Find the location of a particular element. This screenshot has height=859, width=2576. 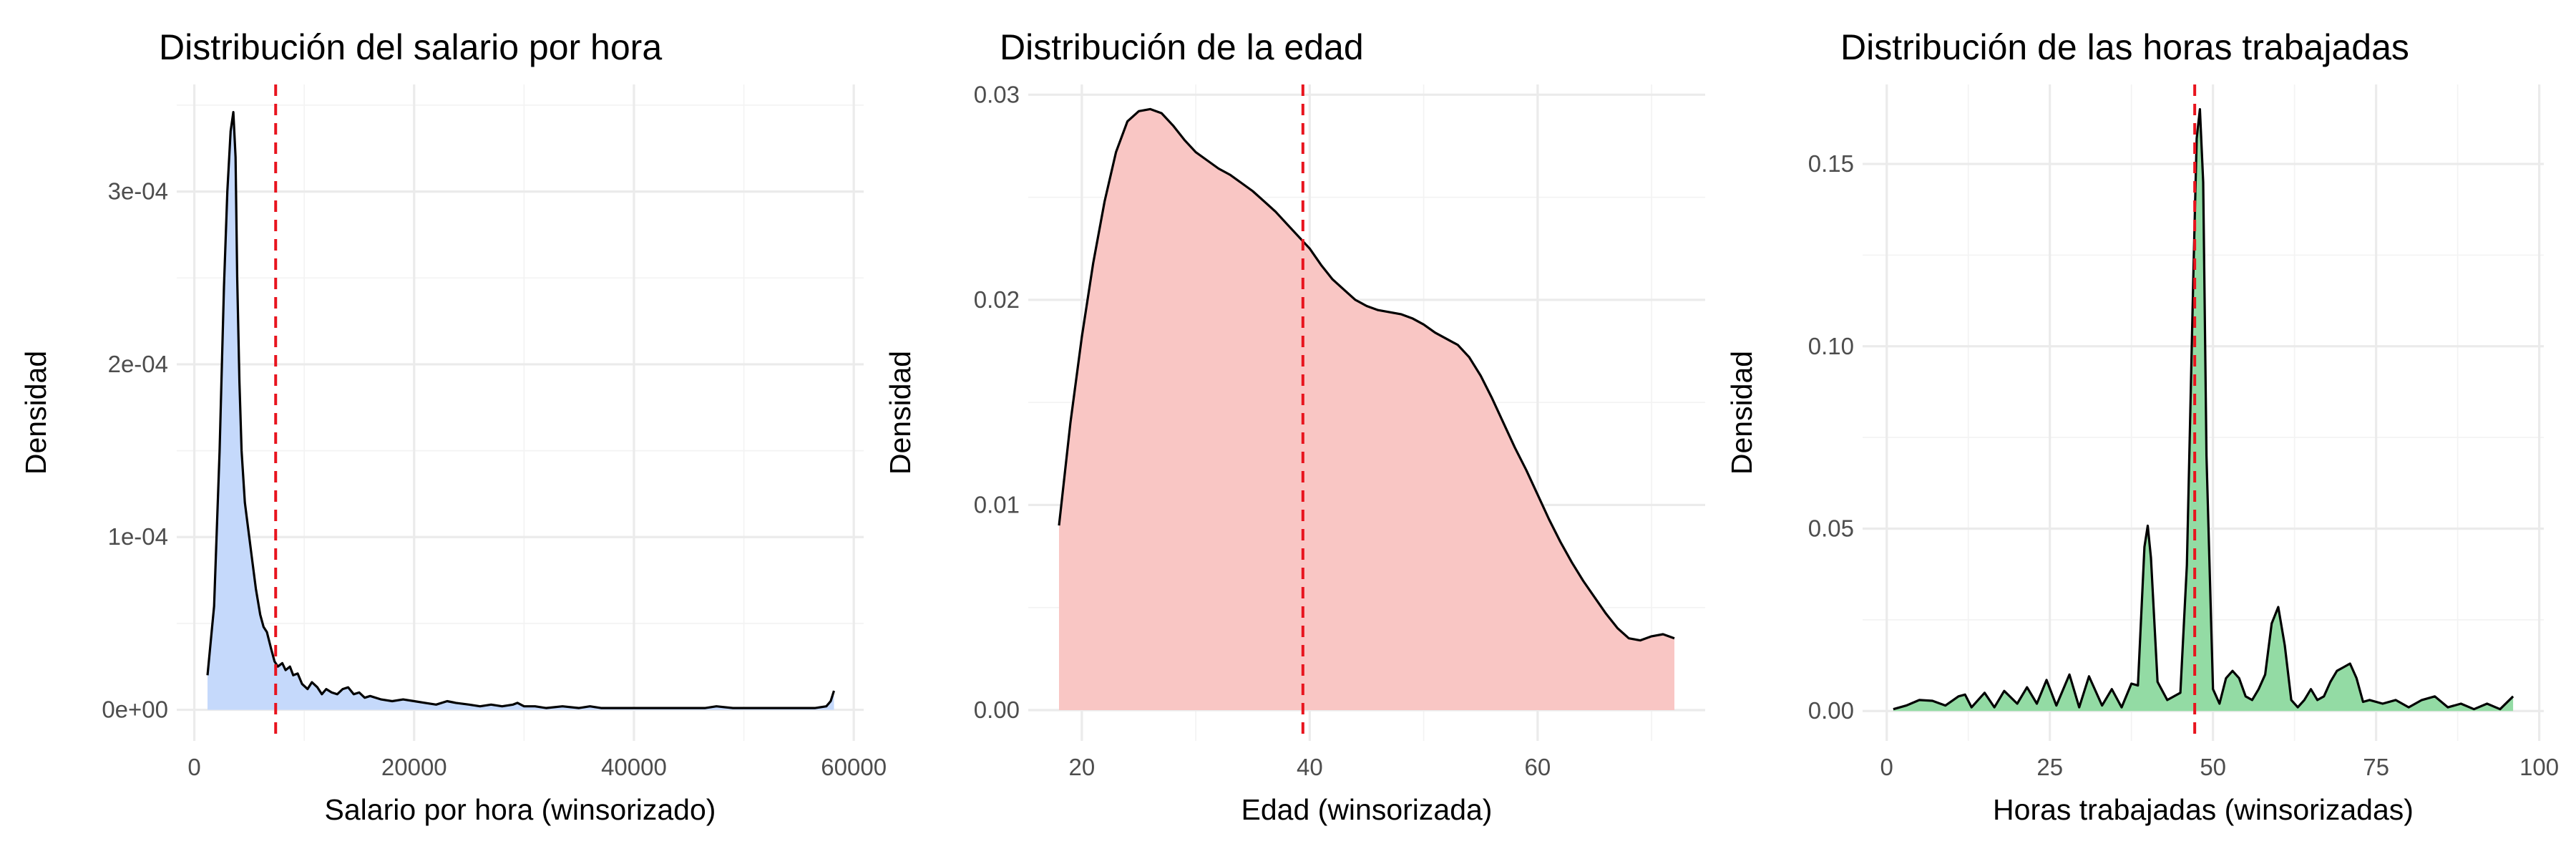

salary-y-tick-label-0: 0e+00 is located at coordinates (135, 710).